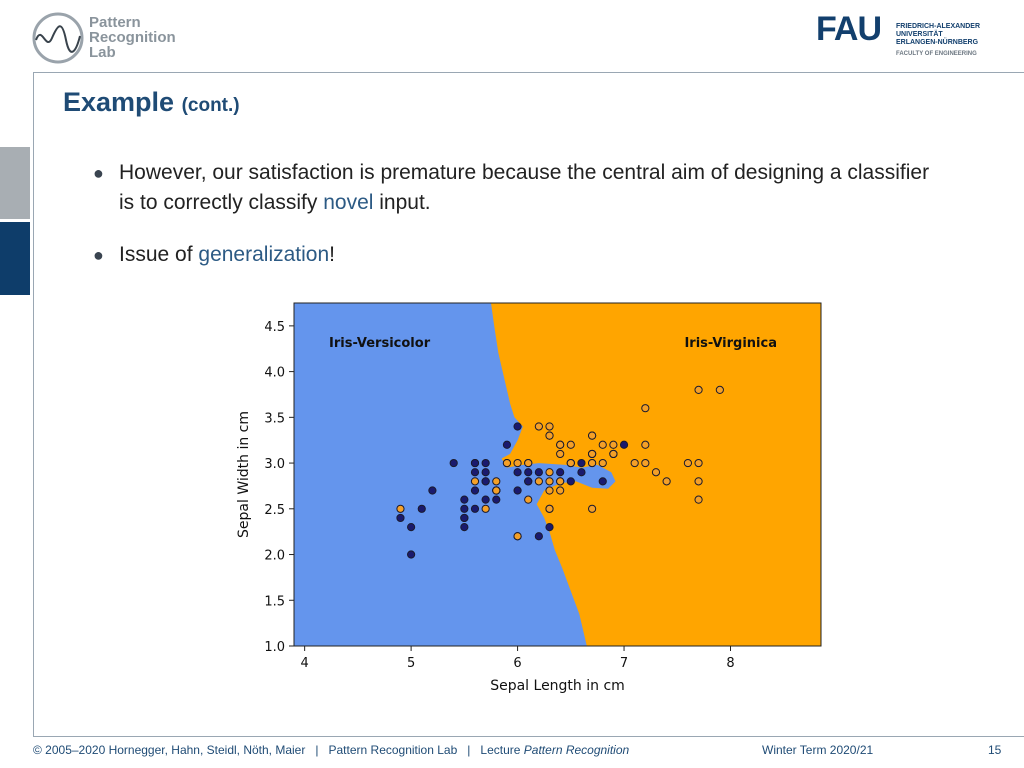  What do you see at coordinates (995, 750) in the screenshot?
I see `page-number: 15` at bounding box center [995, 750].